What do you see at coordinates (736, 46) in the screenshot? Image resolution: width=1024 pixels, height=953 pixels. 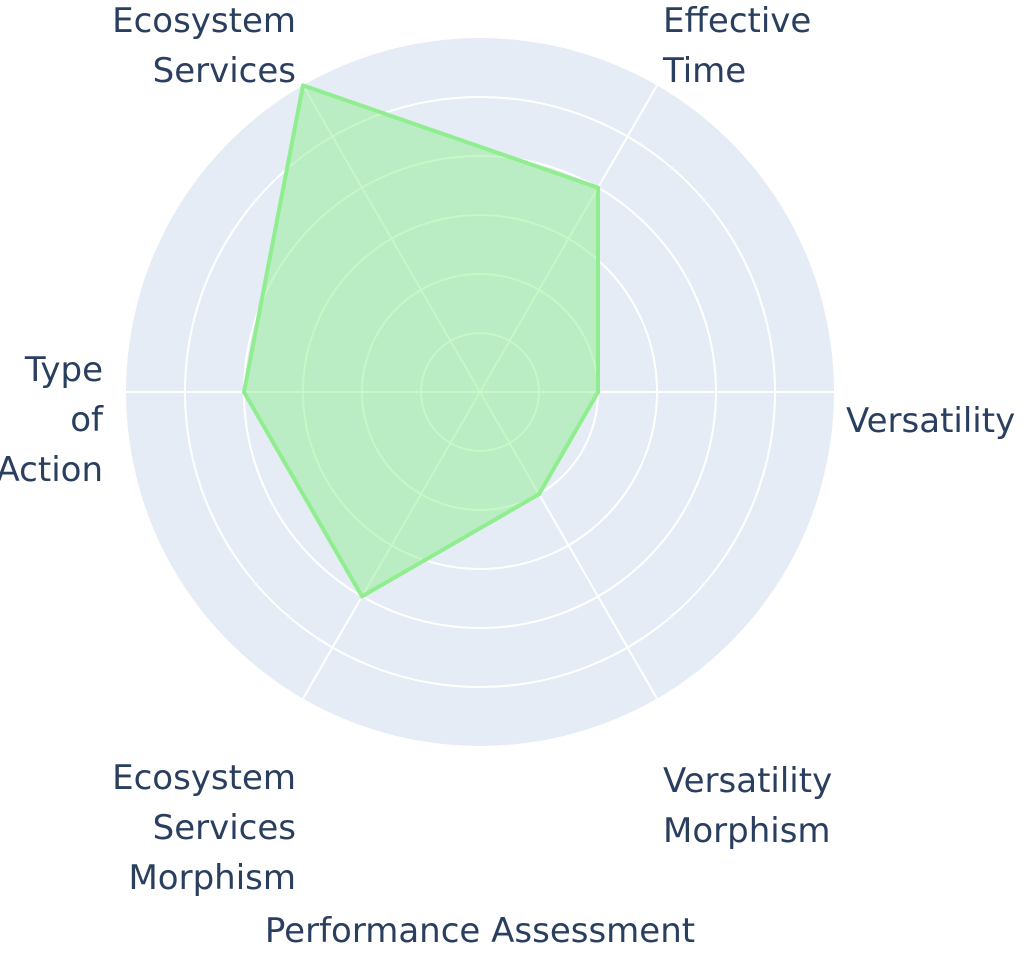 I see `axis-label: Effective Time` at bounding box center [736, 46].